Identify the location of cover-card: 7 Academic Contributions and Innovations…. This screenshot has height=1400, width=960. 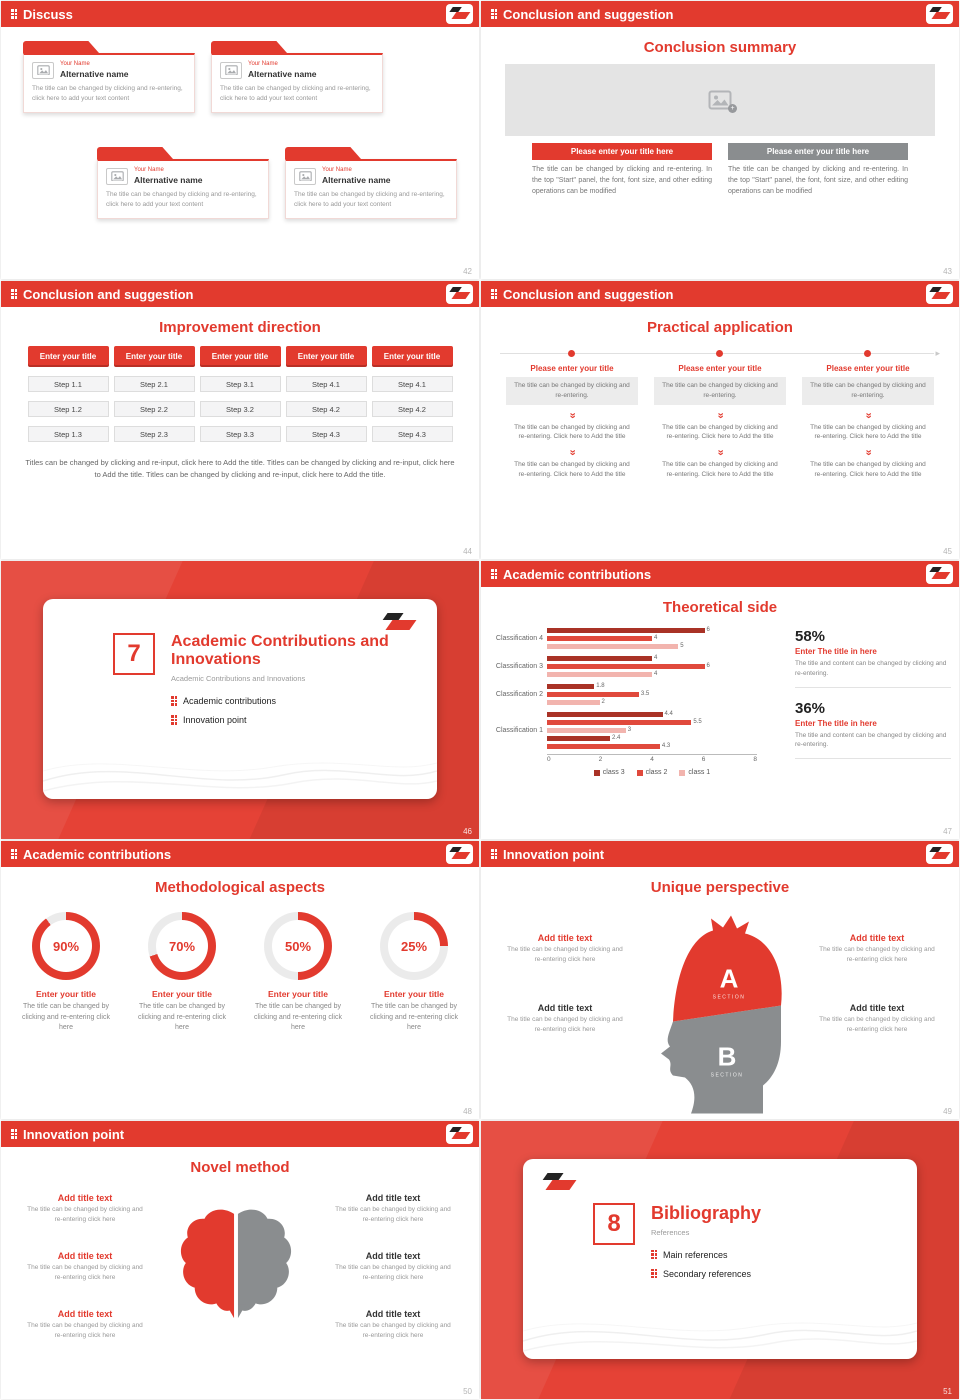
(240, 699).